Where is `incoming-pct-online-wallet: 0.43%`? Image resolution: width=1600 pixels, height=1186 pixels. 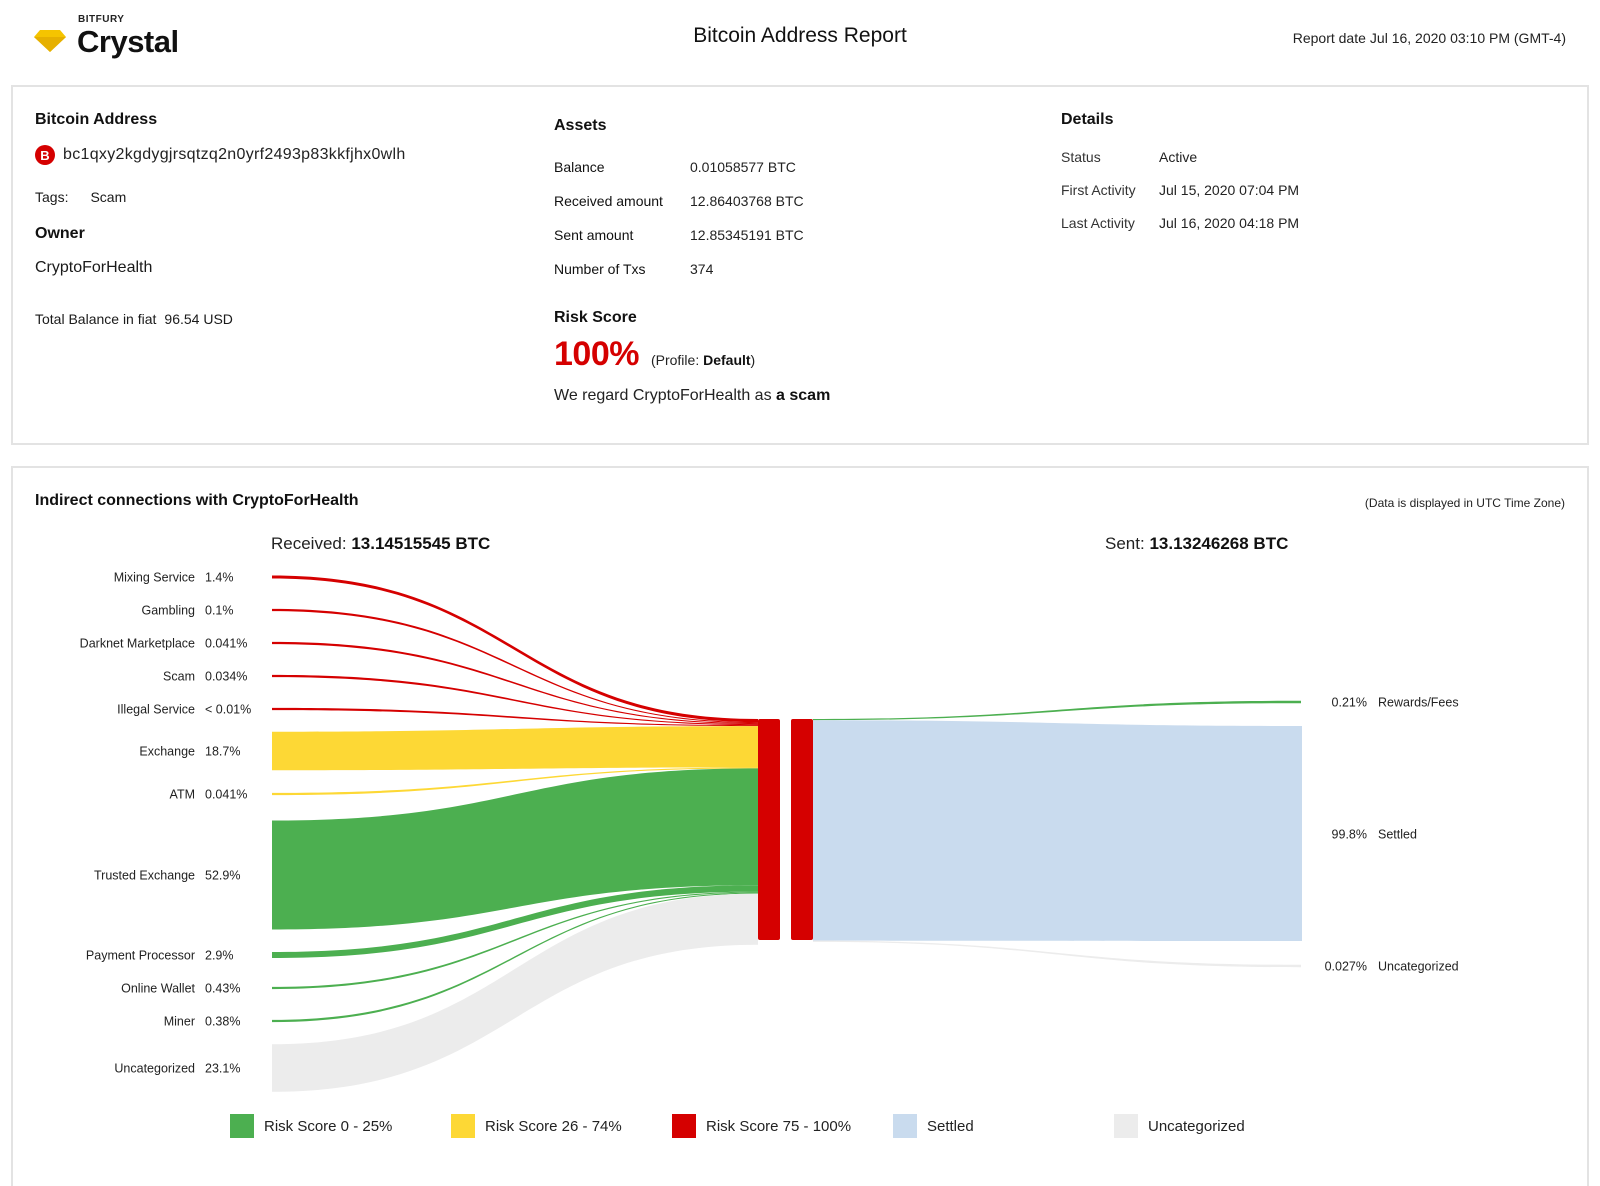 incoming-pct-online-wallet: 0.43% is located at coordinates (222, 989).